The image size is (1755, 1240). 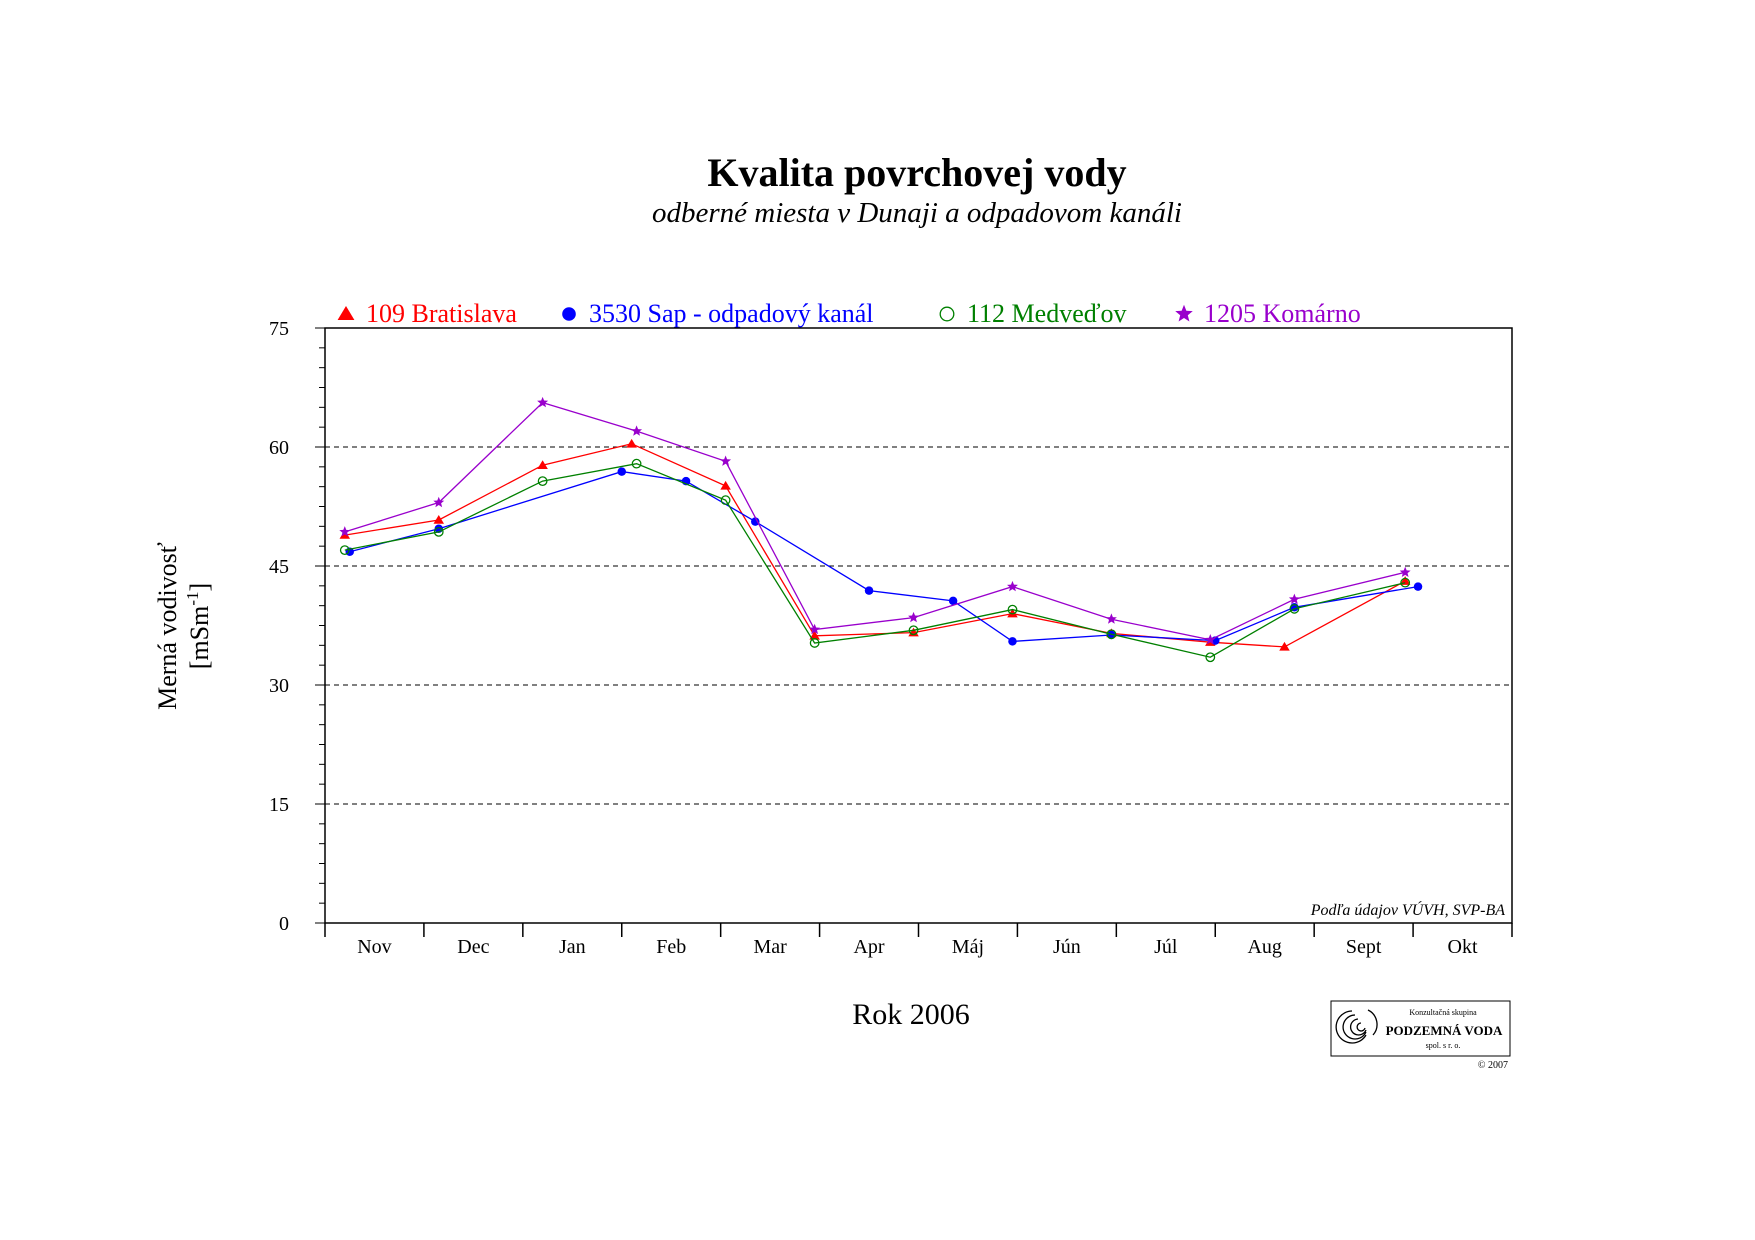 I want to click on y-tick-label: 60, so click(x=279, y=448).